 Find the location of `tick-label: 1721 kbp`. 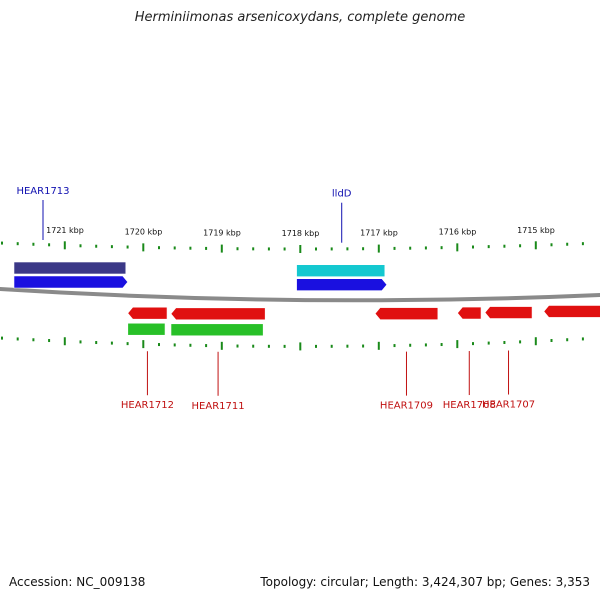

tick-label: 1721 kbp is located at coordinates (65, 230).